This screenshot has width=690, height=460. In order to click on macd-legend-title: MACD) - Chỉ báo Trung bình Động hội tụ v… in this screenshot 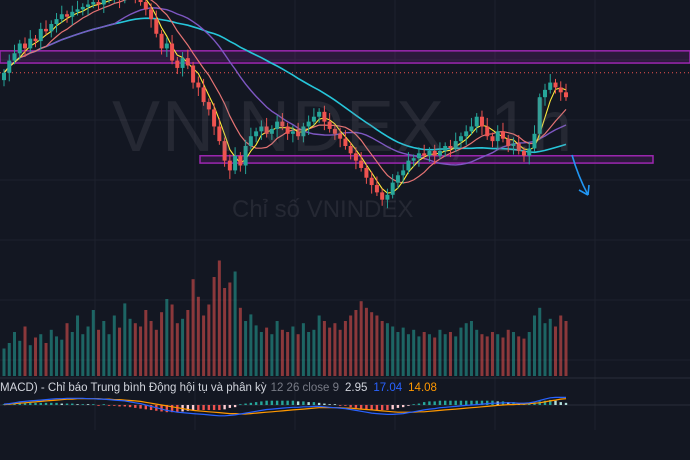, I will do `click(133, 388)`.